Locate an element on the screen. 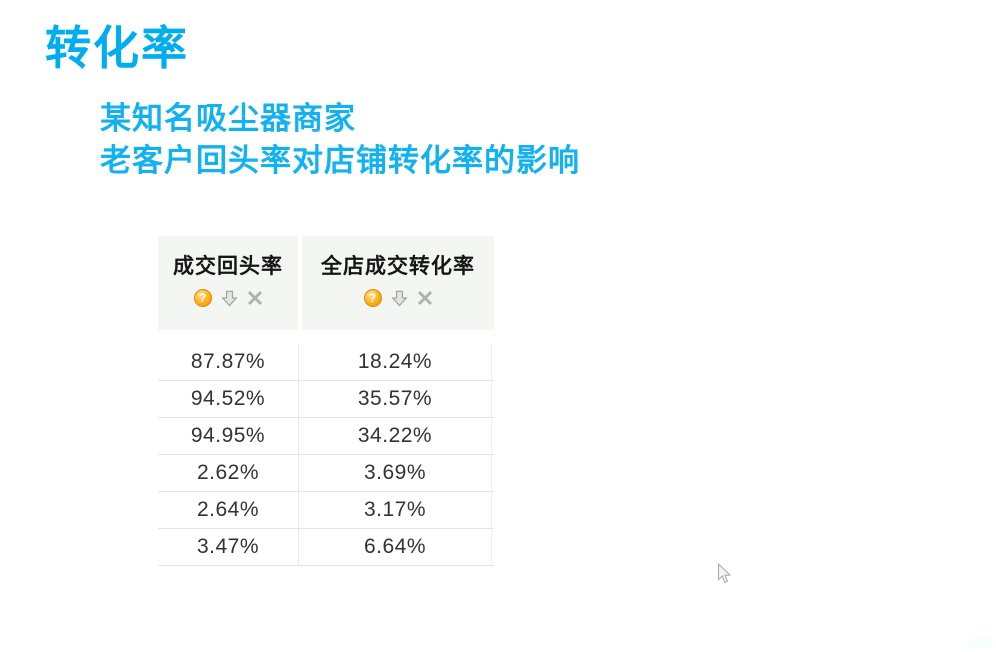 This screenshot has width=996, height=652. cell-conversion-rate: 3.69% is located at coordinates (395, 473).